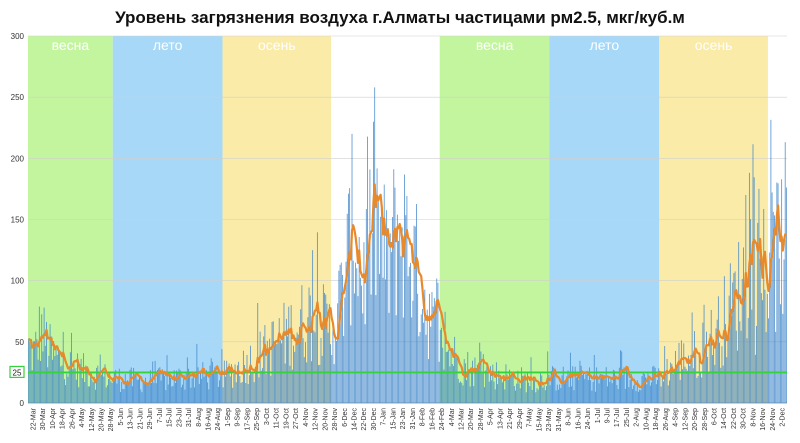  Describe the element at coordinates (131, 419) in the screenshot. I see `x-tick-label: 13-Jun` at that location.